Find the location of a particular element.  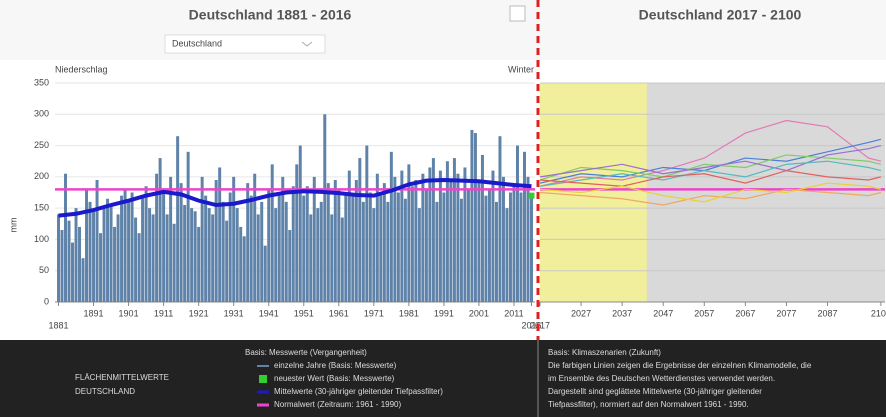

y-tick-label: 350 is located at coordinates (41, 82).